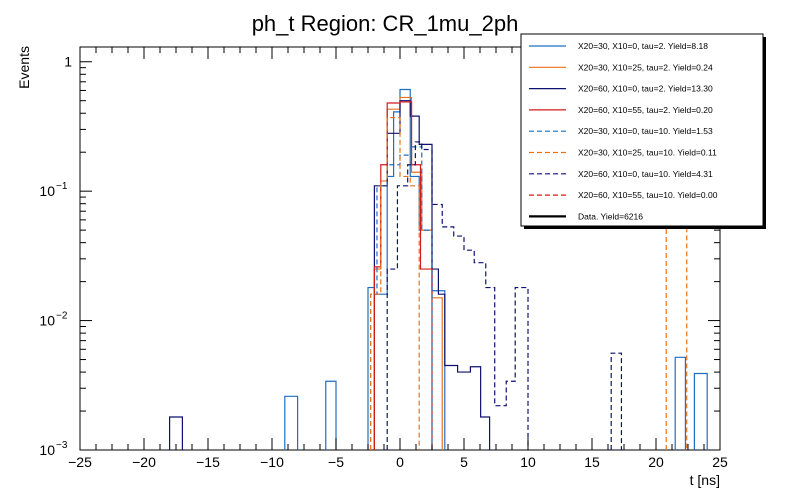 The width and height of the screenshot is (800, 500). I want to click on y-tick-exponent: −1, so click(62, 186).